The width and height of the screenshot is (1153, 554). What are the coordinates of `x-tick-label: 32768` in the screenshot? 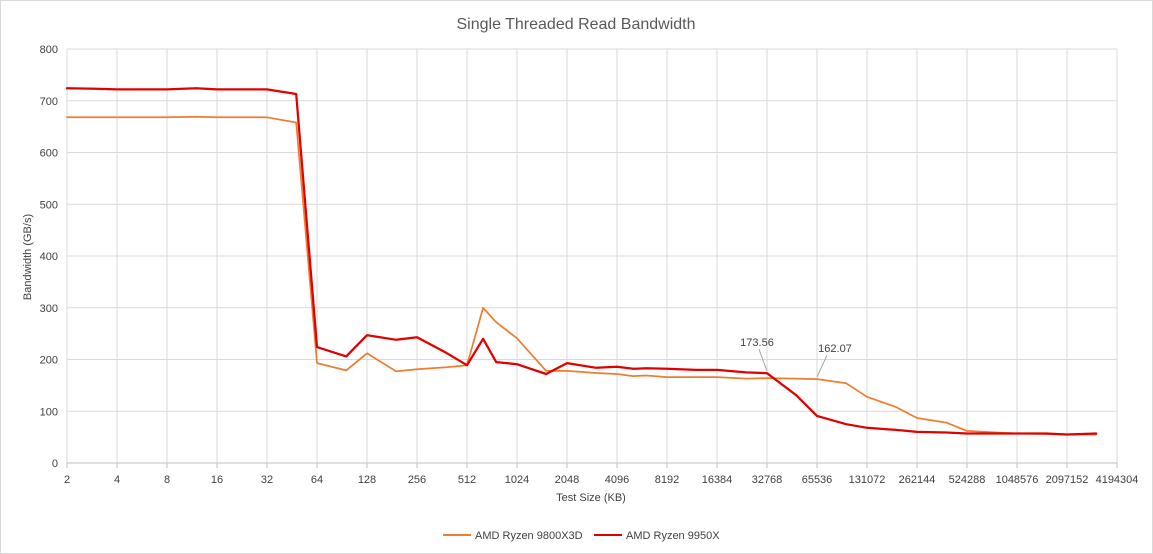 It's located at (767, 480).